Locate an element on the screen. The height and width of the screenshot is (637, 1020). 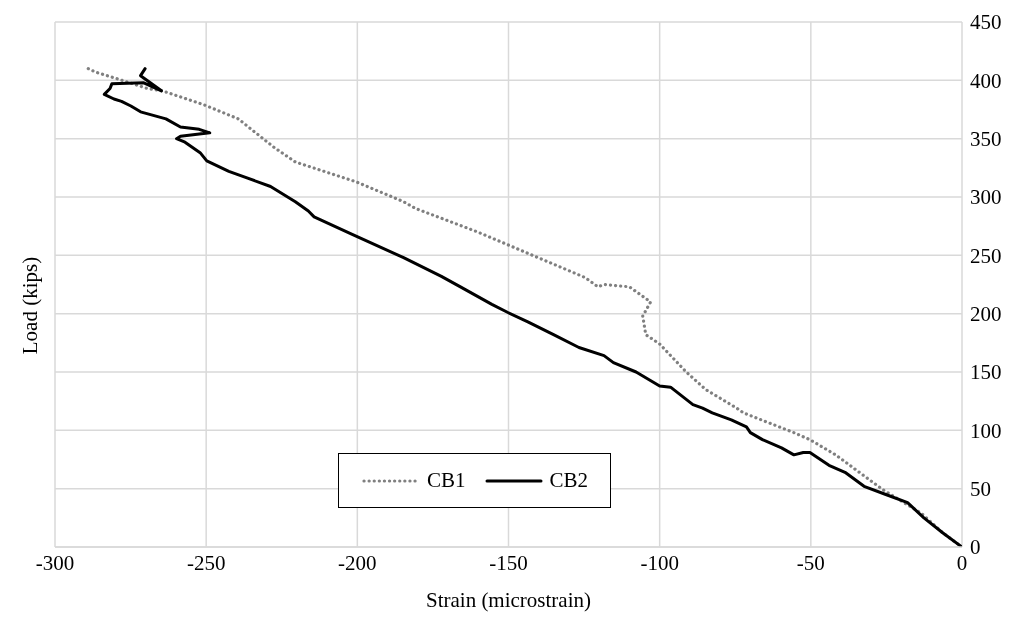
x-tick-label: -150 is located at coordinates (508, 562).